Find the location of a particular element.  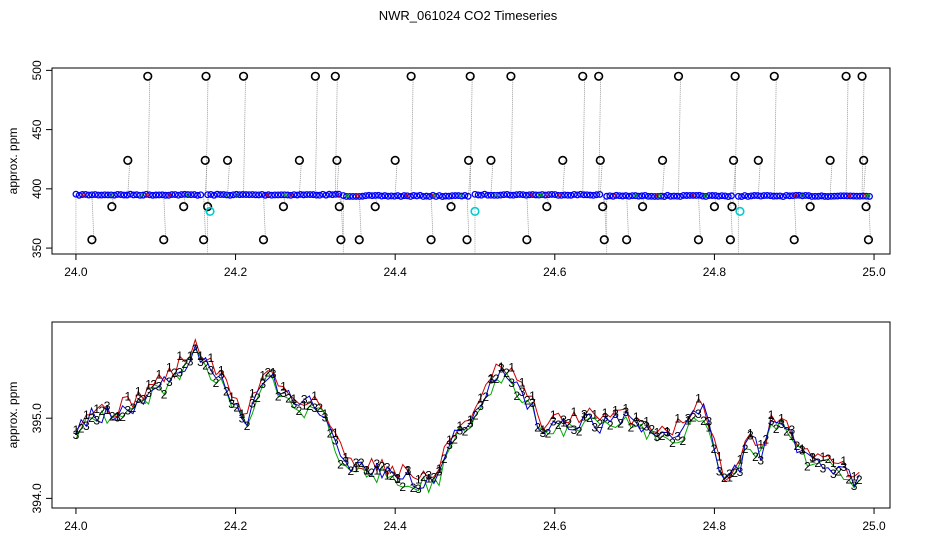

panel1-xtick-label: 24.2 is located at coordinates (236, 272).